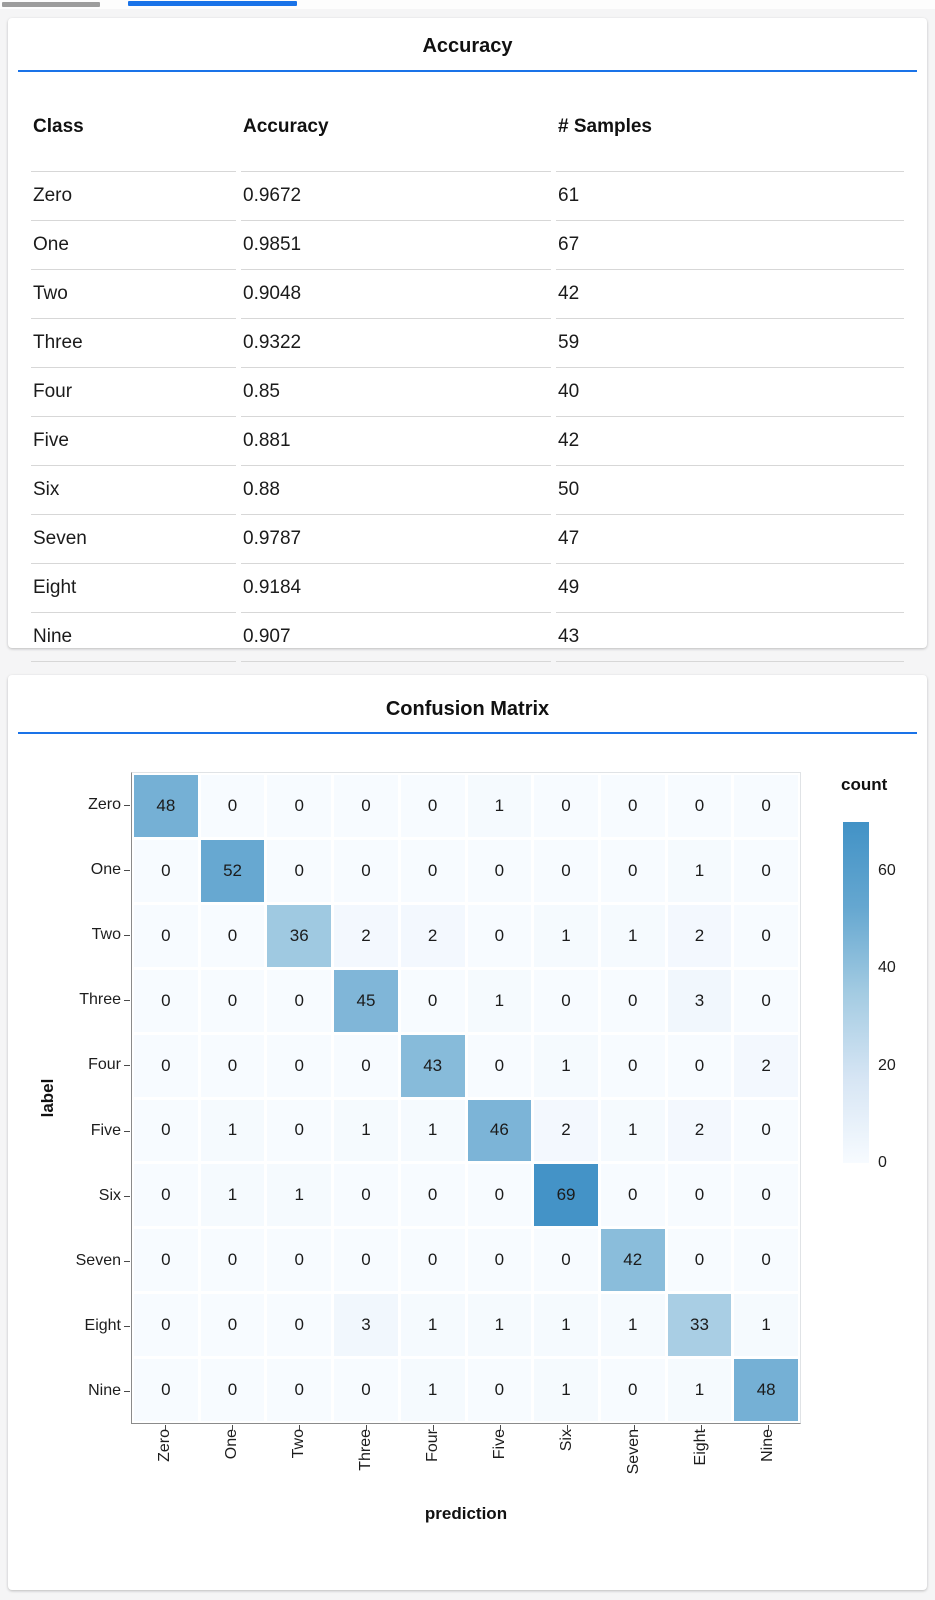 The height and width of the screenshot is (1600, 935). Describe the element at coordinates (432, 1445) in the screenshot. I see `x-tick-label: Four` at that location.